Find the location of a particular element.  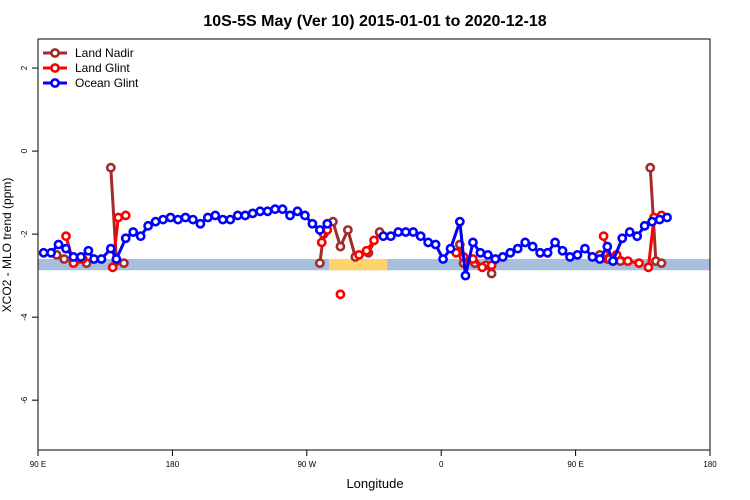

x-axis-label: Longitude is located at coordinates (374, 483).